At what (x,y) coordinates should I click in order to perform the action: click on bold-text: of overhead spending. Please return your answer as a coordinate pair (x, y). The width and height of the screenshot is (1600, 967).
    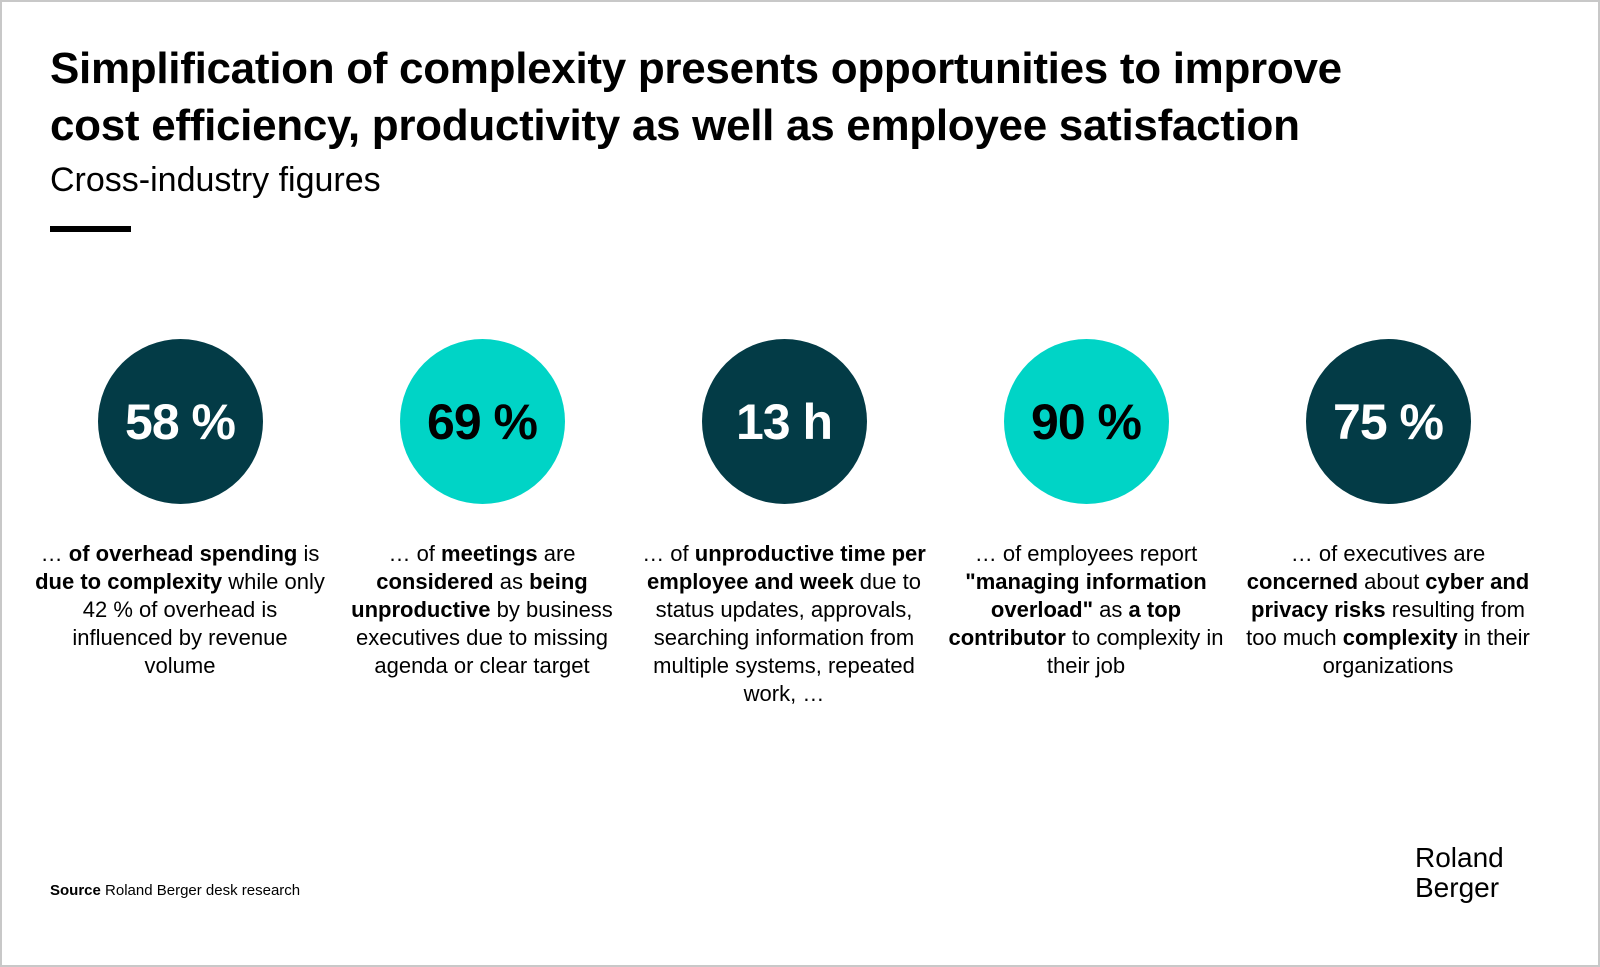
    Looking at the image, I should click on (183, 553).